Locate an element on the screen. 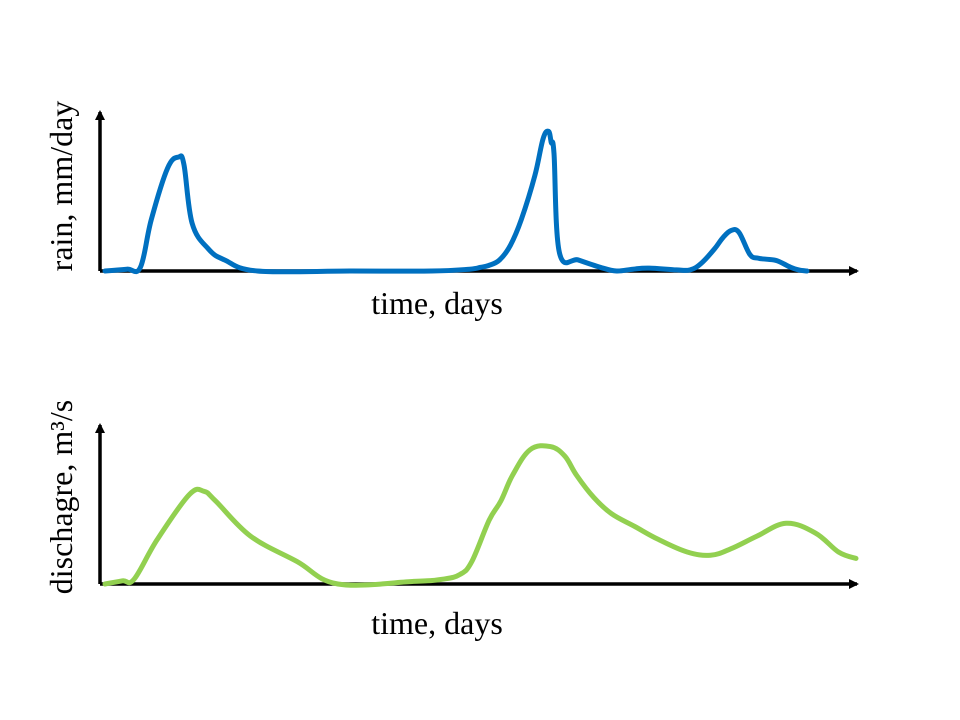  discharge-x-axis-title: time, days is located at coordinates (437, 623).